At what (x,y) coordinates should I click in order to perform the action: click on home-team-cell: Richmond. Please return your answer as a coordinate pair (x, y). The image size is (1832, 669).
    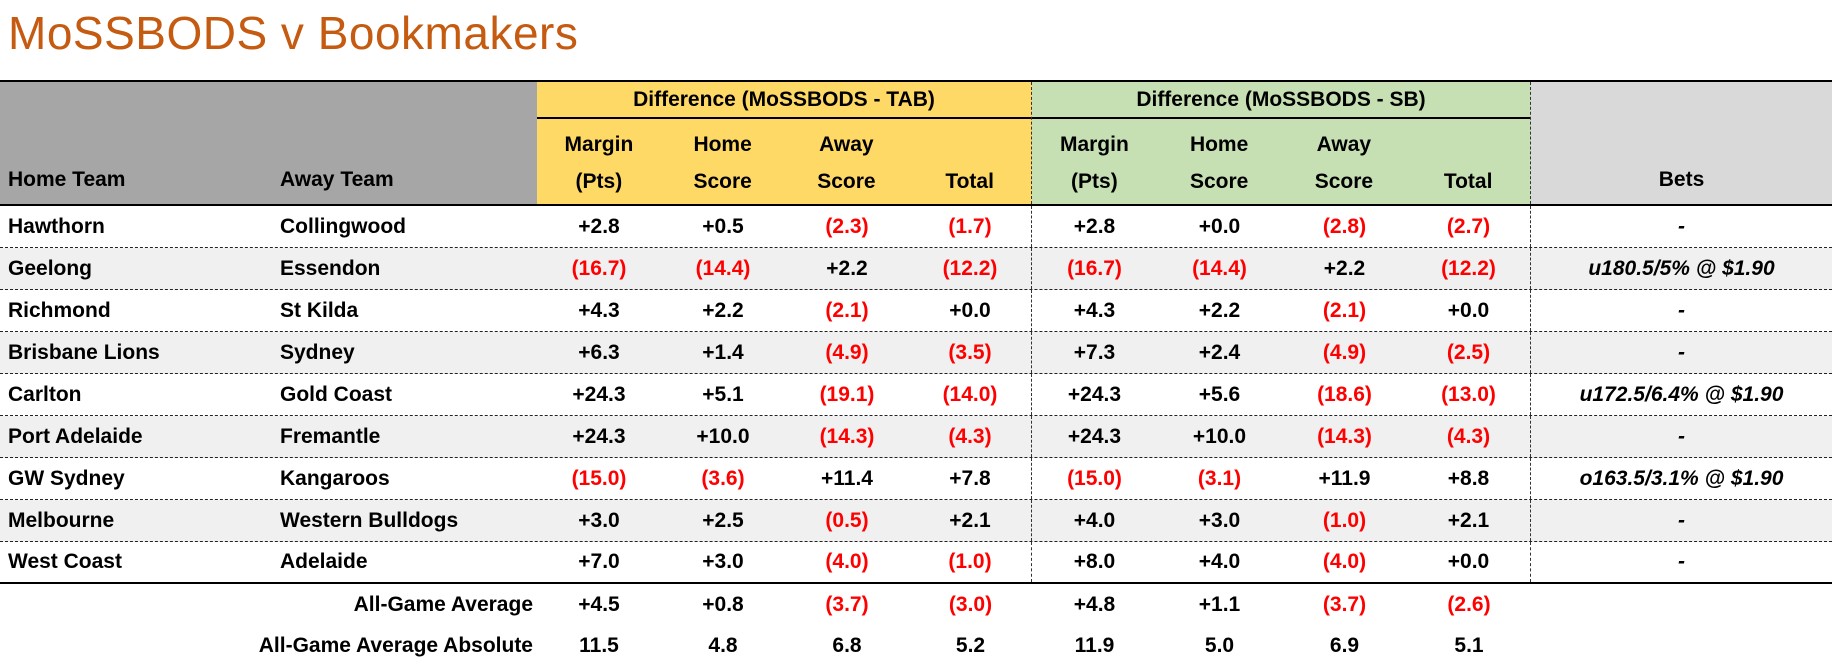
    Looking at the image, I should click on (59, 310).